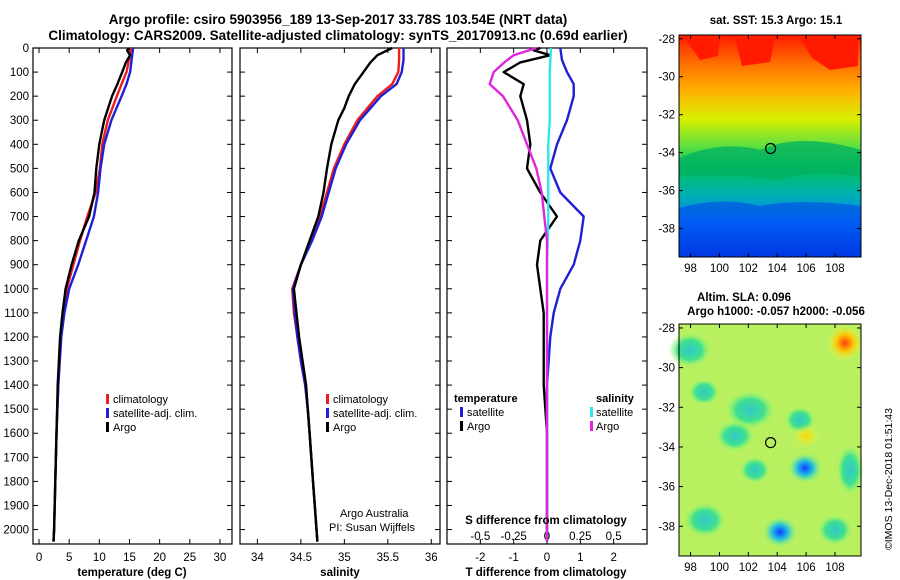 The height and width of the screenshot is (580, 900). I want to click on s-x-tick-label: 0.25, so click(580, 537).